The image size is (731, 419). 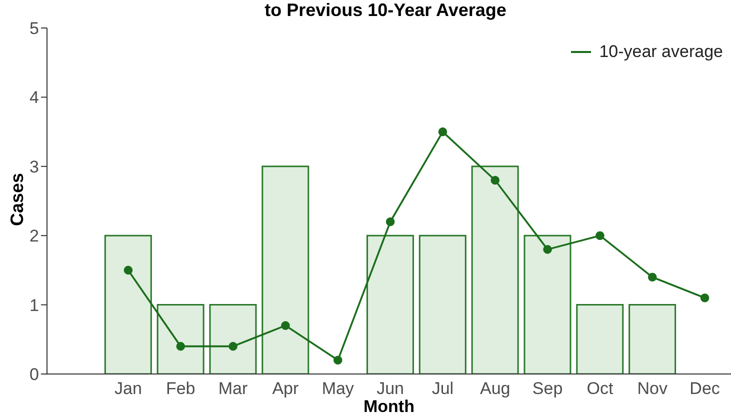 I want to click on y-tick-label: 1, so click(x=34, y=305).